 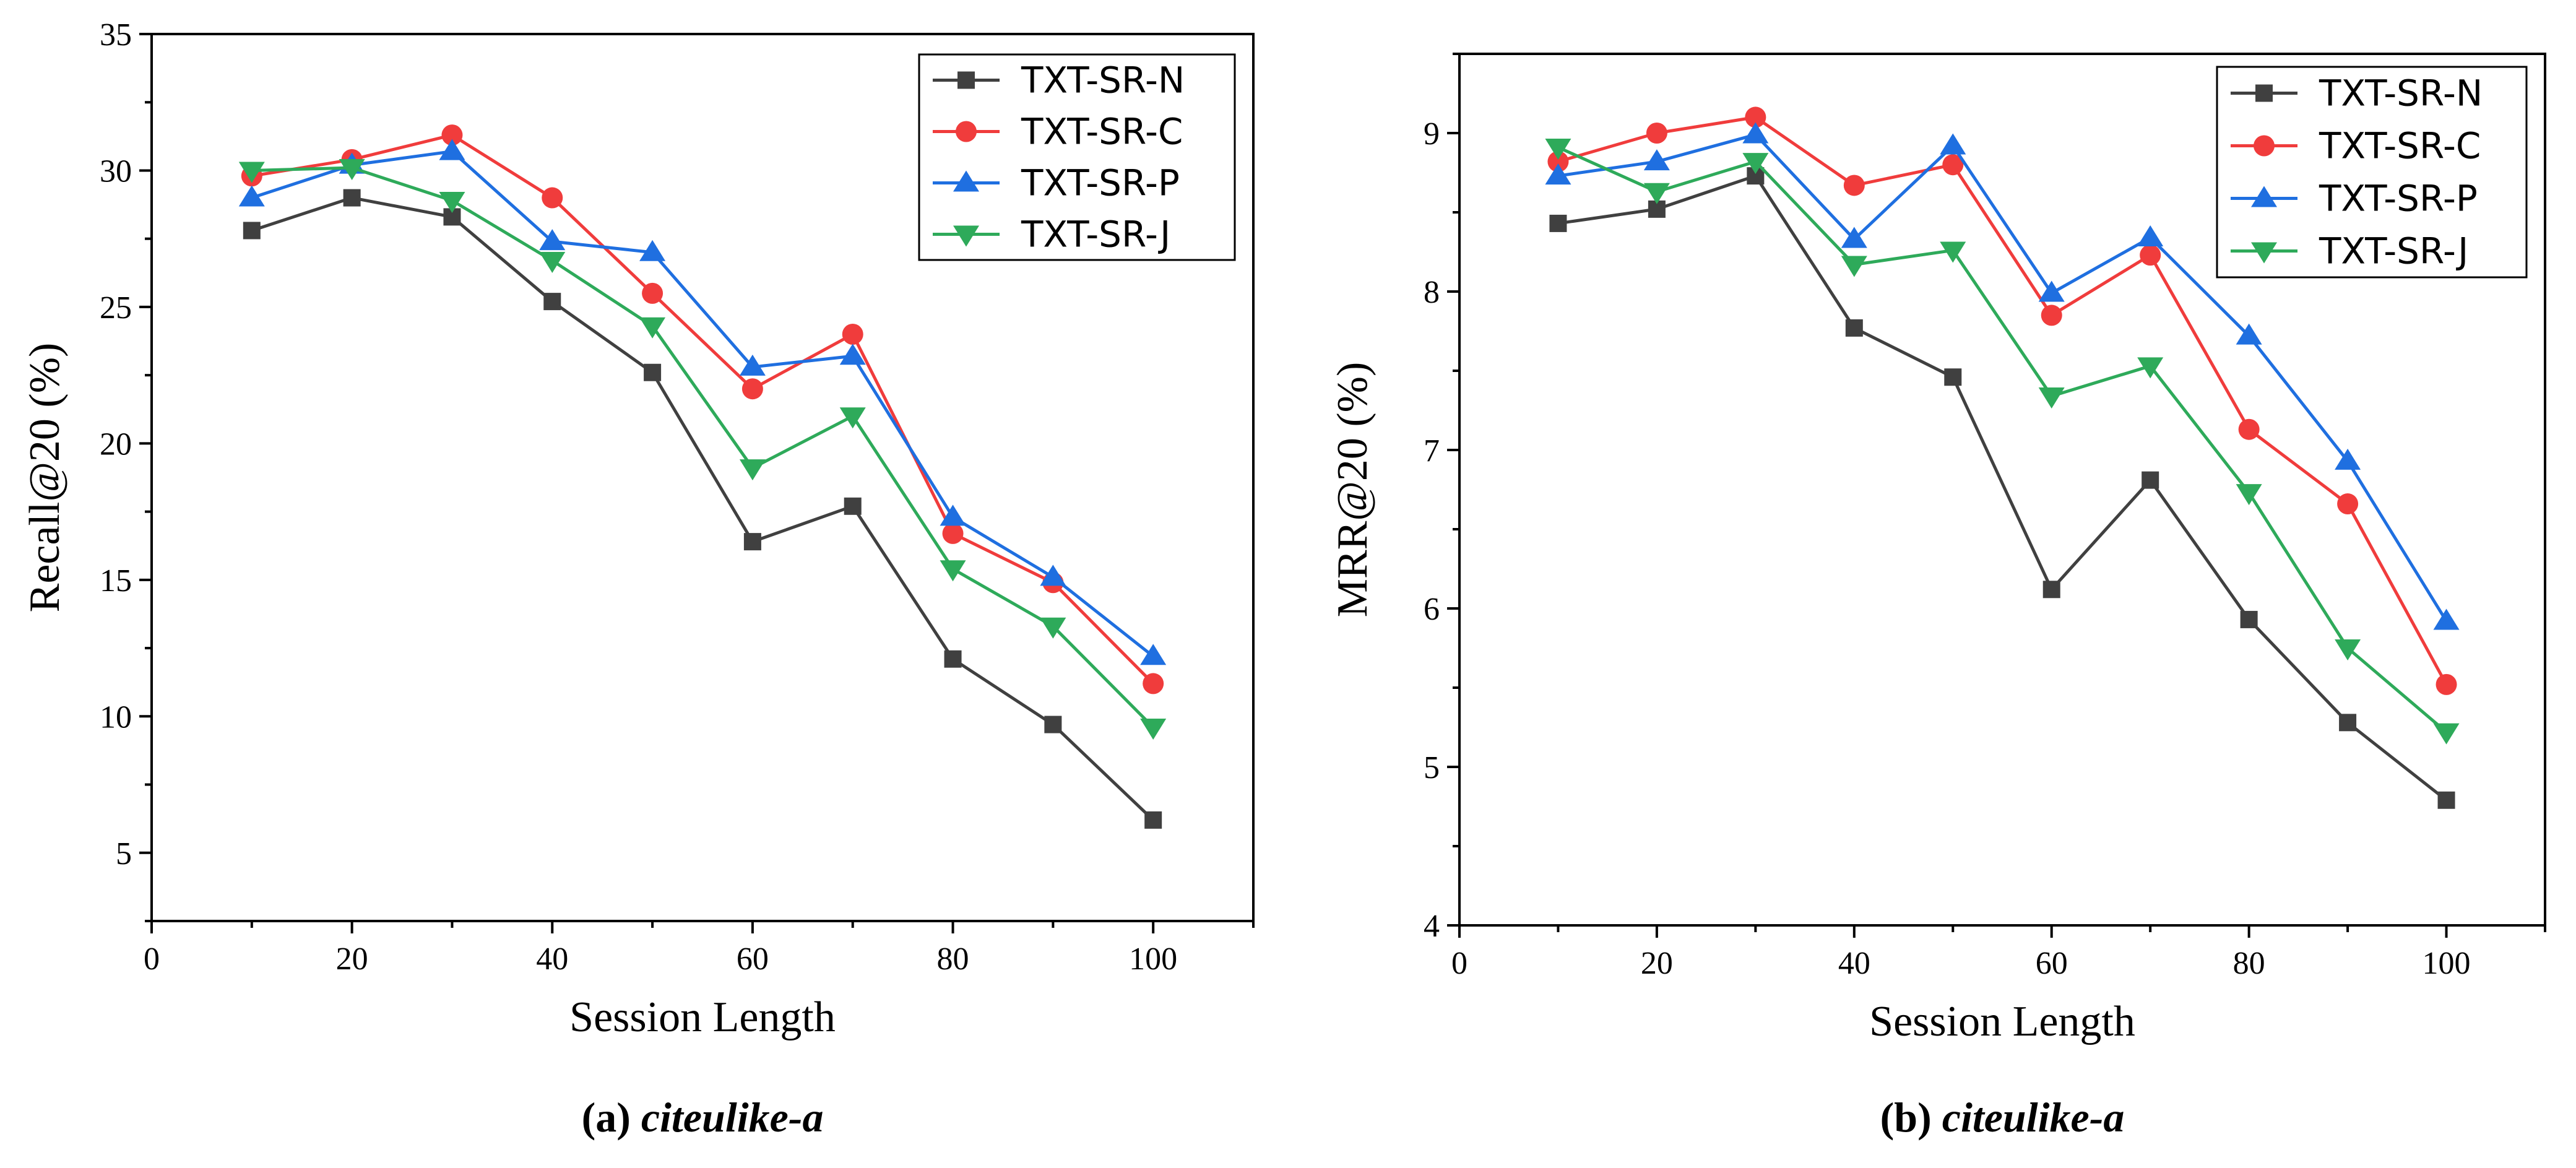 What do you see at coordinates (1432, 609) in the screenshot?
I see `y-tick-label: 6` at bounding box center [1432, 609].